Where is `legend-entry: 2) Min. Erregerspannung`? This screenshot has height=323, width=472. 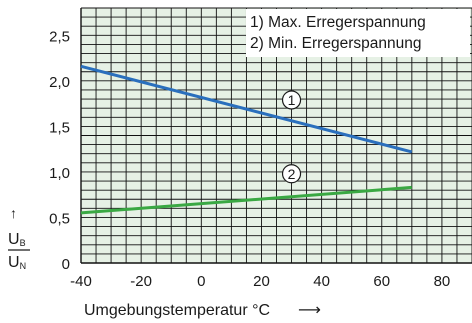
legend-entry: 2) Min. Erregerspannung is located at coordinates (335, 43).